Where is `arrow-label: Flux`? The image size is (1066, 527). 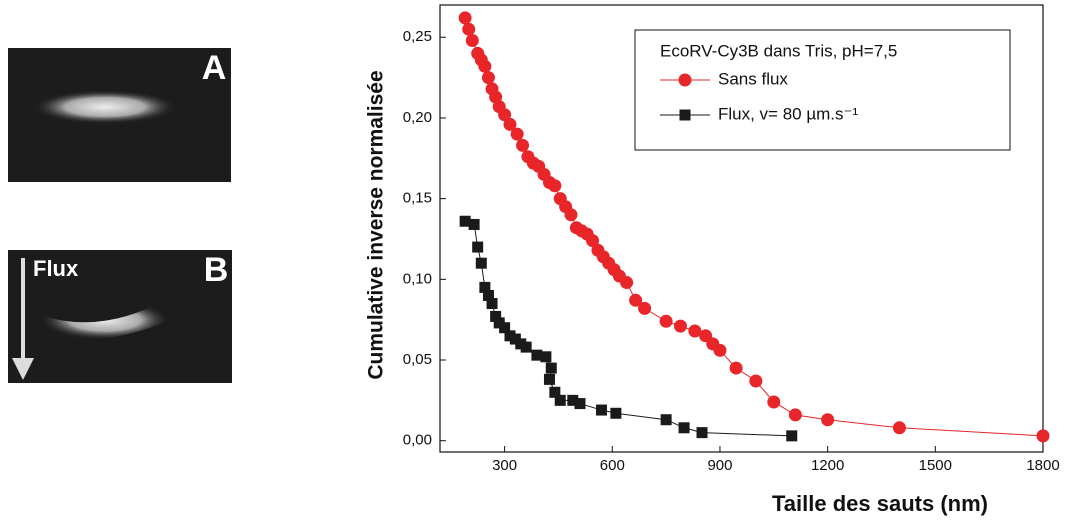
arrow-label: Flux is located at coordinates (56, 268).